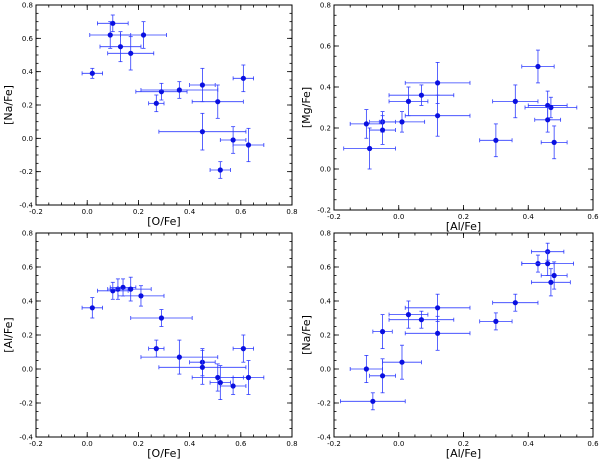  Describe the element at coordinates (463, 444) in the screenshot. I see `x-tick-label: 0.2` at that location.